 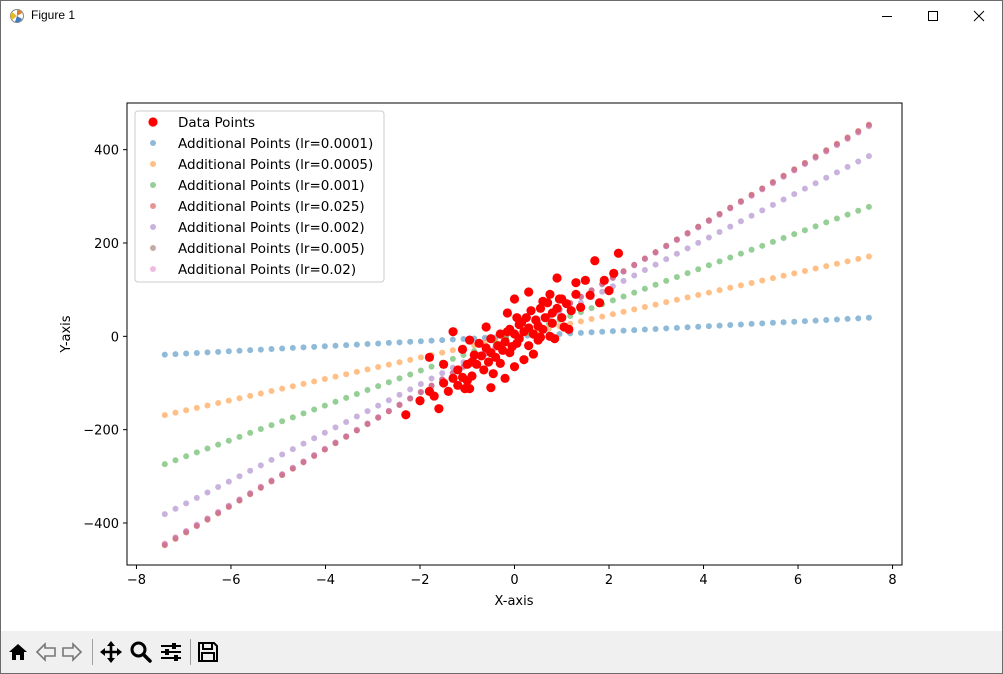 I want to click on y-axis-label: Y-axis, so click(x=66, y=334).